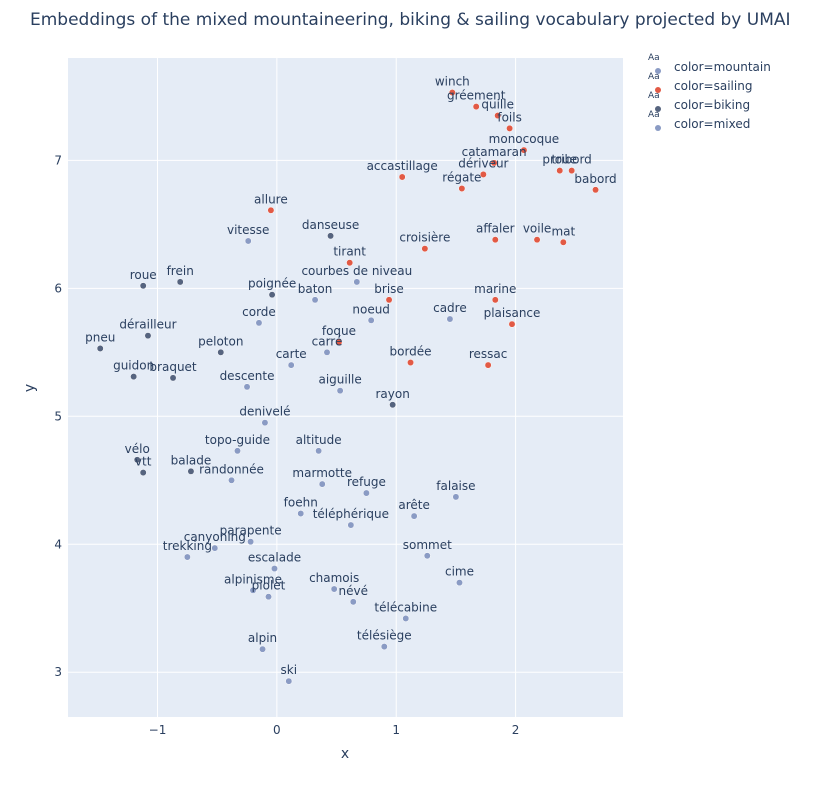 This screenshot has width=815, height=785. What do you see at coordinates (563, 231) in the screenshot?
I see `point-label: mat` at bounding box center [563, 231].